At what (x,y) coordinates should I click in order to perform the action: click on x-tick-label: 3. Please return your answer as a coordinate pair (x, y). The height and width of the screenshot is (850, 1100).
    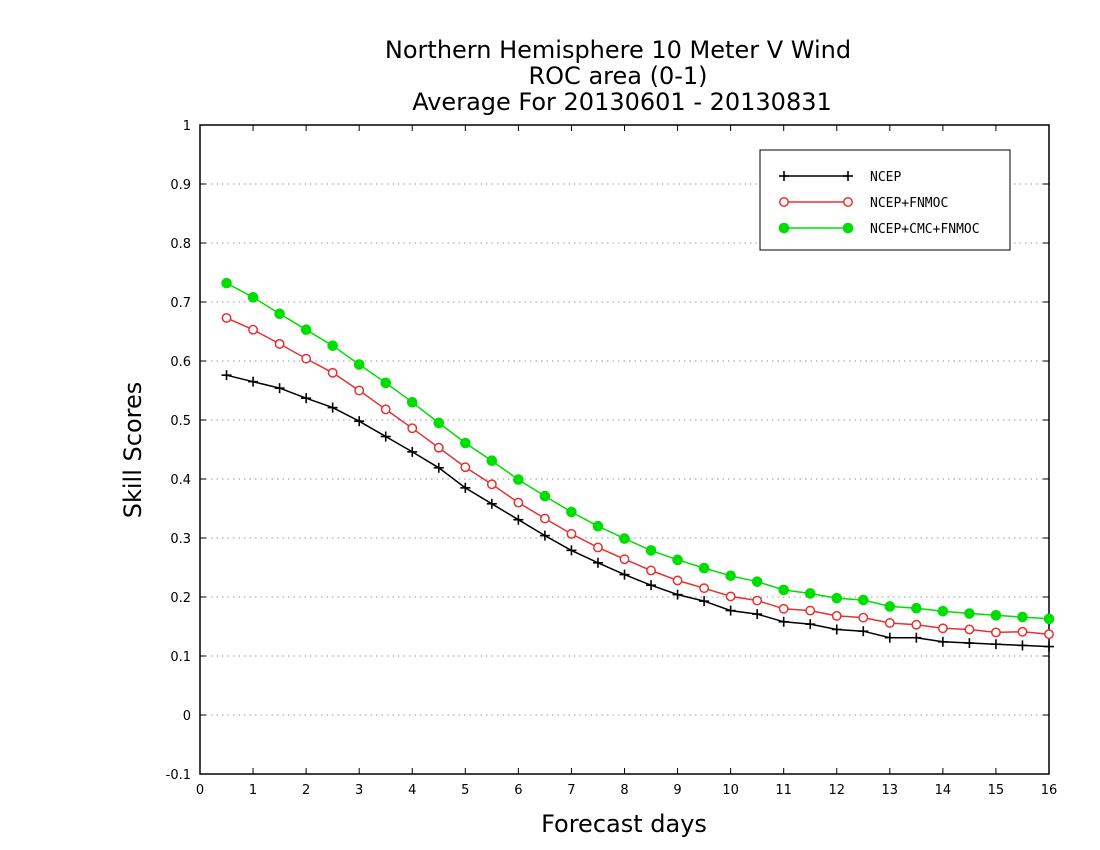
    Looking at the image, I should click on (359, 790).